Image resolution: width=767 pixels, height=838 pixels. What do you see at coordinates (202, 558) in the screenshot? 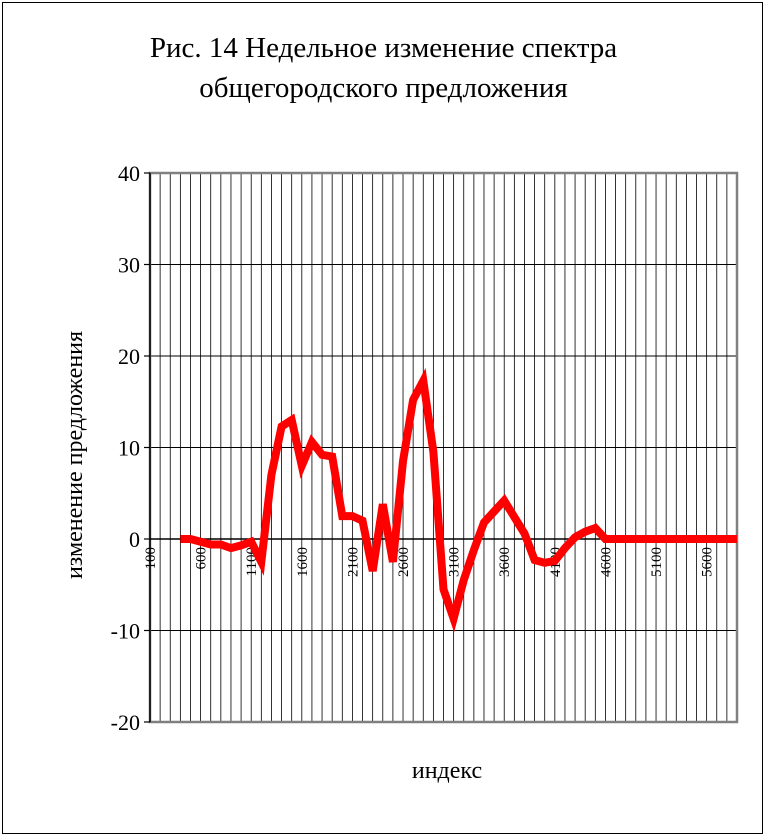
I see `x-tick-label: 600` at bounding box center [202, 558].